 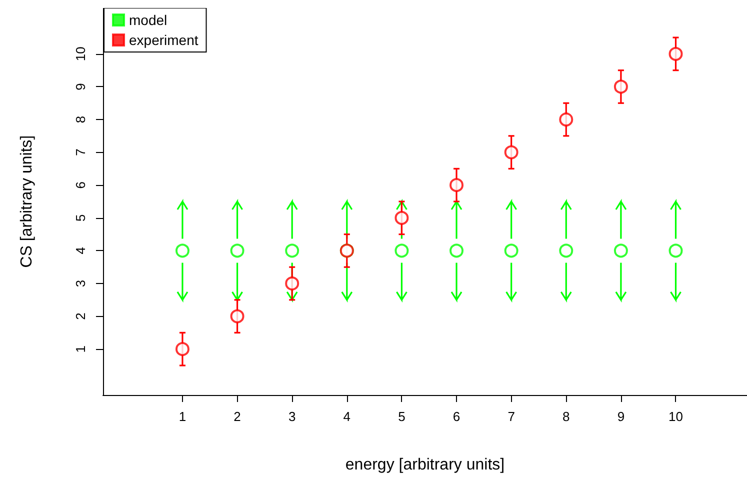 What do you see at coordinates (621, 416) in the screenshot?
I see `x-tick-label: 9` at bounding box center [621, 416].